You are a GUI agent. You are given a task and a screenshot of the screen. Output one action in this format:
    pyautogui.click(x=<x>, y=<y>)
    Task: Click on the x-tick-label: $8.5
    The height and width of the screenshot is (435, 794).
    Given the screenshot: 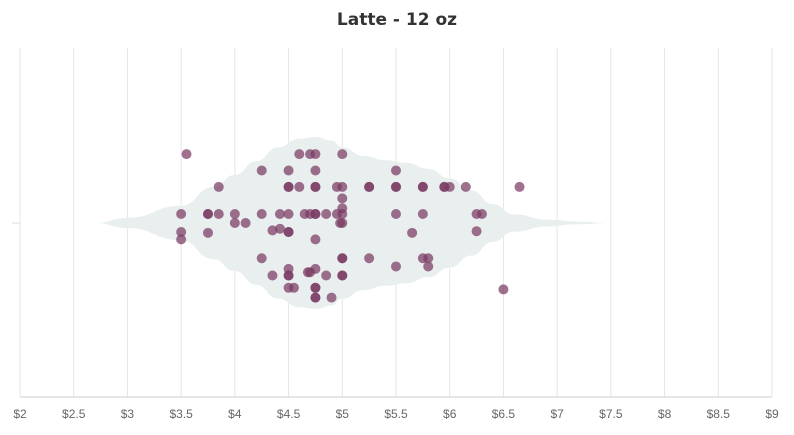 What is the action you would take?
    pyautogui.click(x=719, y=414)
    